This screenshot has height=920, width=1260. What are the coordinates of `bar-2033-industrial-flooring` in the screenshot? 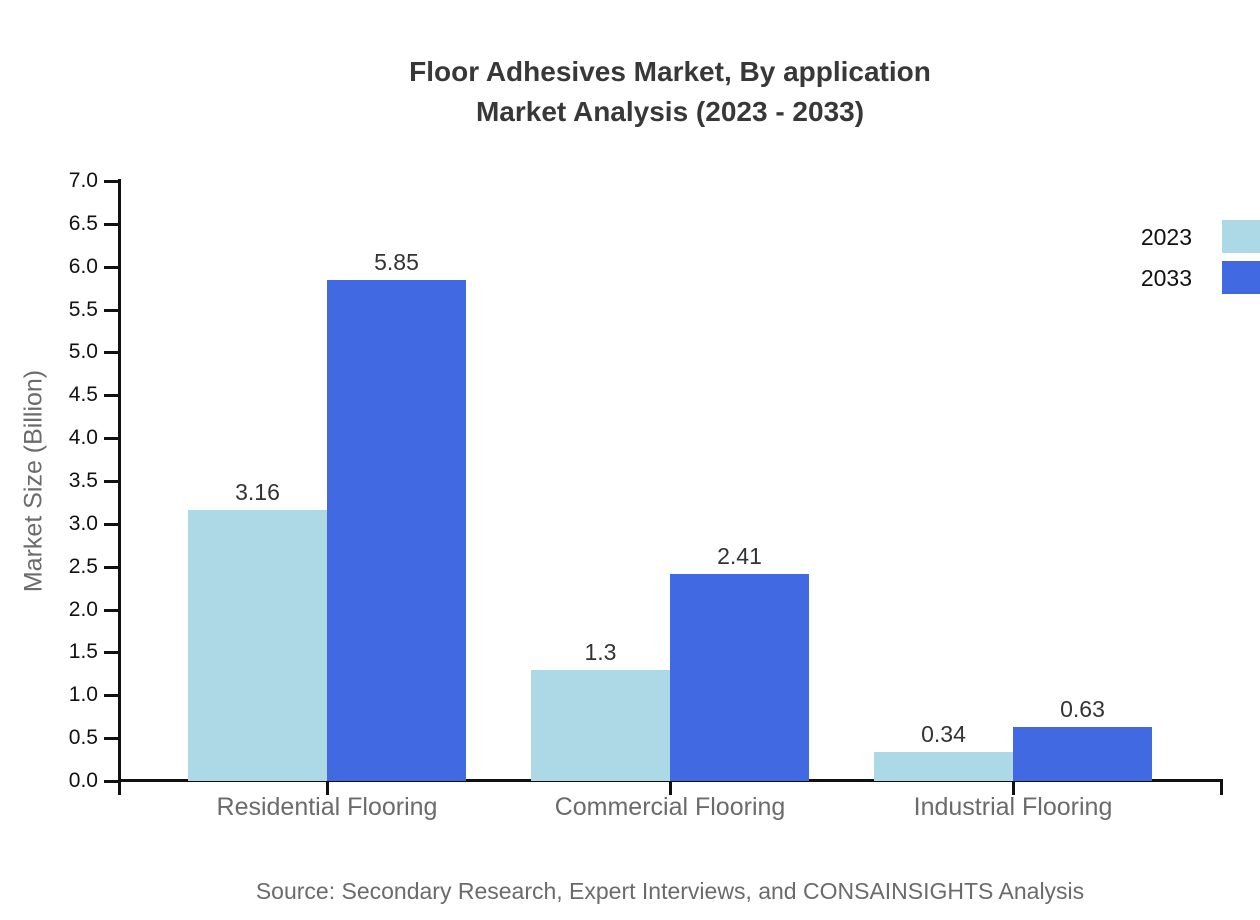 It's located at (1082, 754).